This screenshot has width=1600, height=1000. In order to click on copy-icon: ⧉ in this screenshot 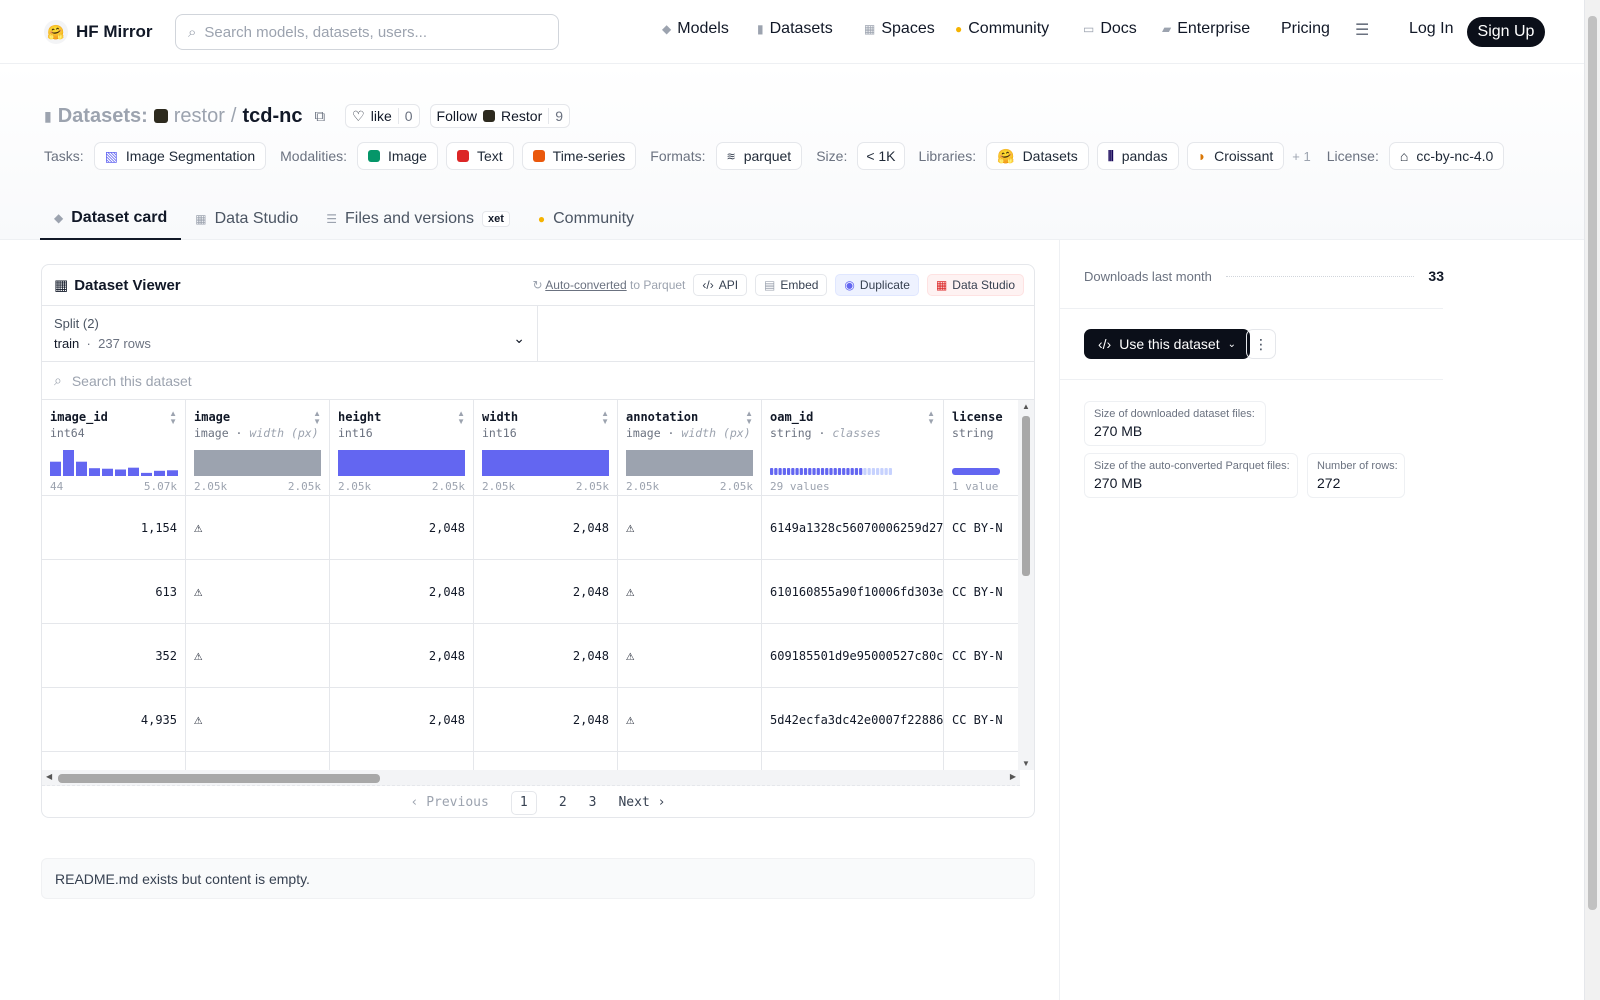, I will do `click(320, 116)`.